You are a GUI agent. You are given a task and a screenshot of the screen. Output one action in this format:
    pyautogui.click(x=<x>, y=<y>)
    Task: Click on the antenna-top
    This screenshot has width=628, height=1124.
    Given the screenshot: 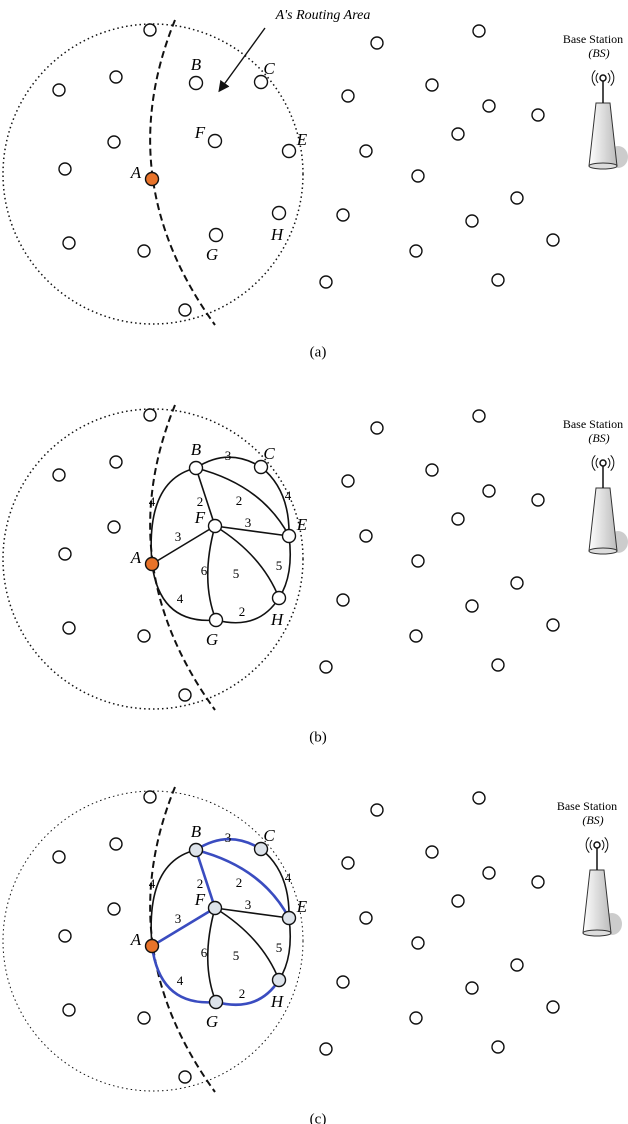 What is the action you would take?
    pyautogui.click(x=603, y=78)
    